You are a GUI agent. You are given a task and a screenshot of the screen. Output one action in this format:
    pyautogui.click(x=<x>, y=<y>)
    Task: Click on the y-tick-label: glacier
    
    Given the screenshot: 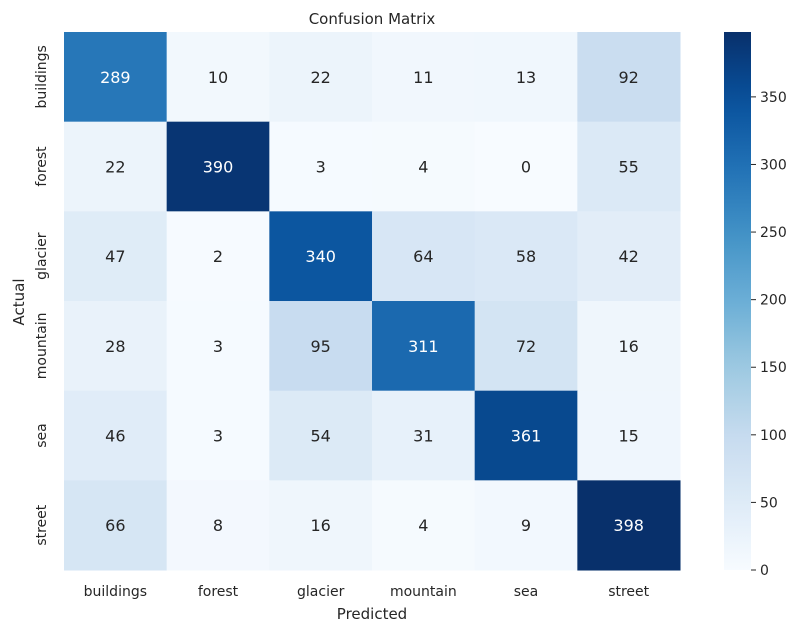 What is the action you would take?
    pyautogui.click(x=42, y=256)
    